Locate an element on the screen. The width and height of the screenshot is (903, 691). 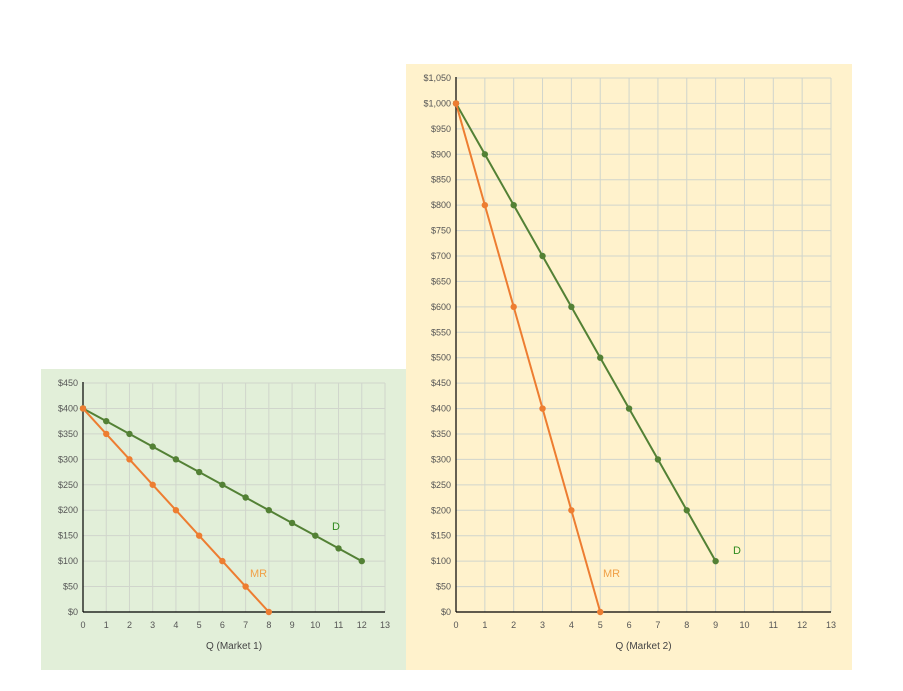
x-axis-title: Q (Market 1) is located at coordinates (234, 646).